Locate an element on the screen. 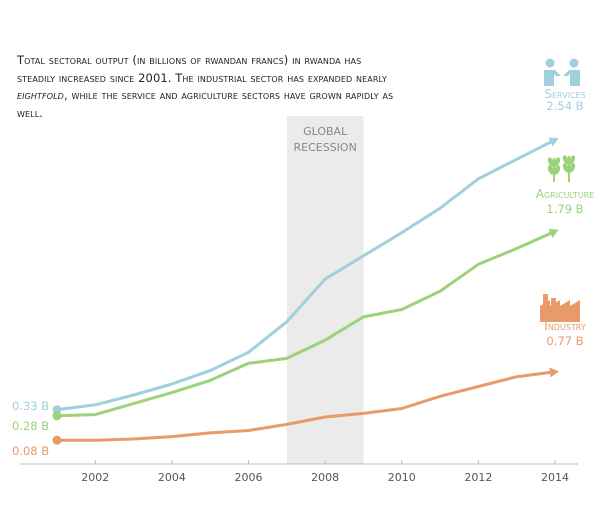 The image size is (613, 508). series-line-industry is located at coordinates (306, 406).